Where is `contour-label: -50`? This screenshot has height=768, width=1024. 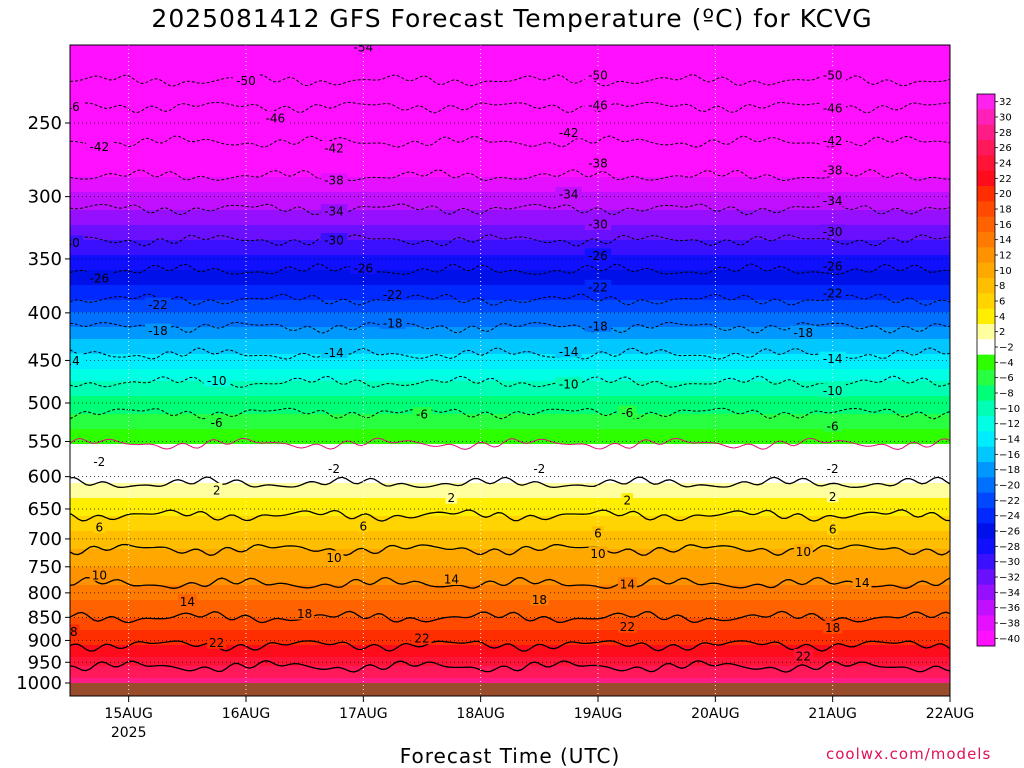
contour-label: -50 is located at coordinates (833, 76).